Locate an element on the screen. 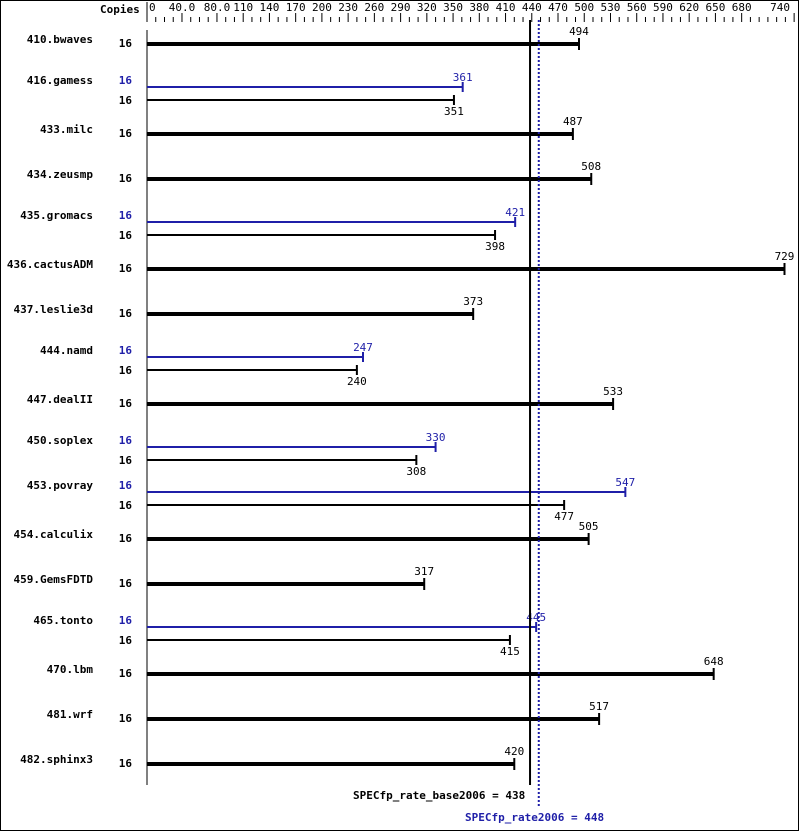 The image size is (799, 831). peak-value-label: 361 is located at coordinates (463, 77).